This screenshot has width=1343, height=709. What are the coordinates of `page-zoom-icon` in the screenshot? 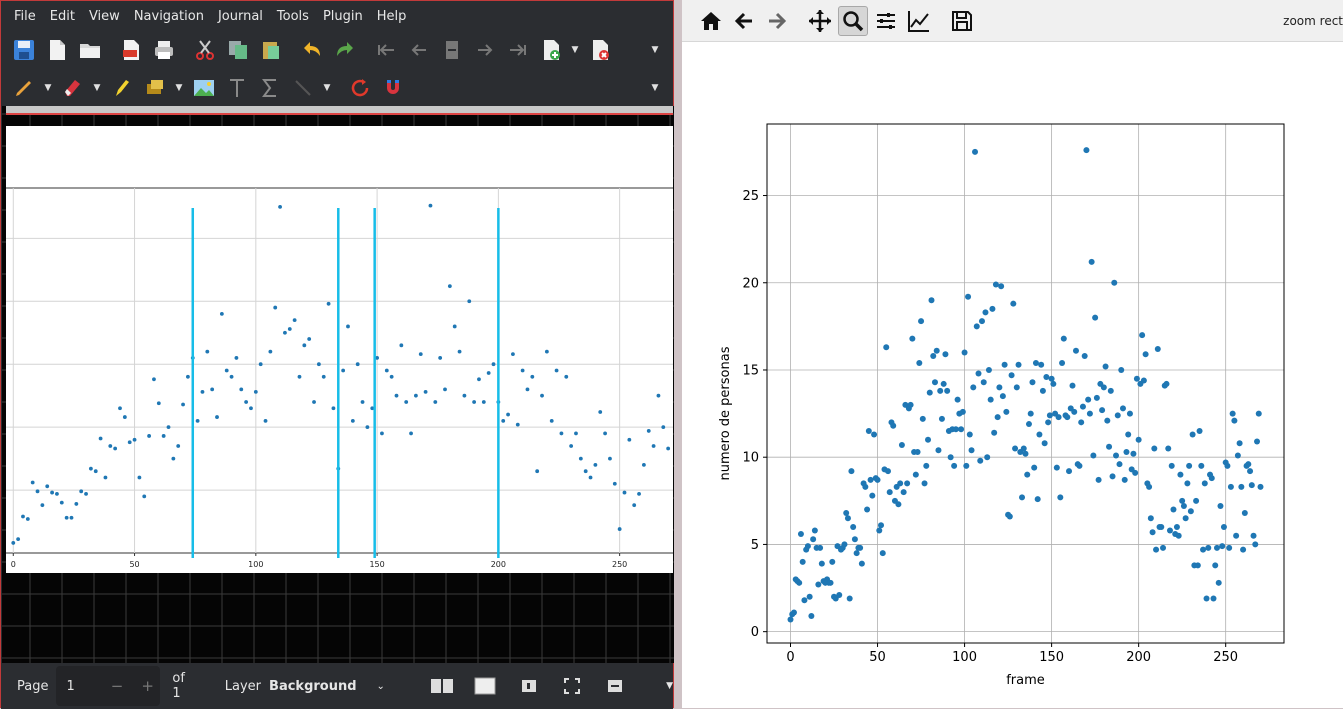 It's located at (528, 686).